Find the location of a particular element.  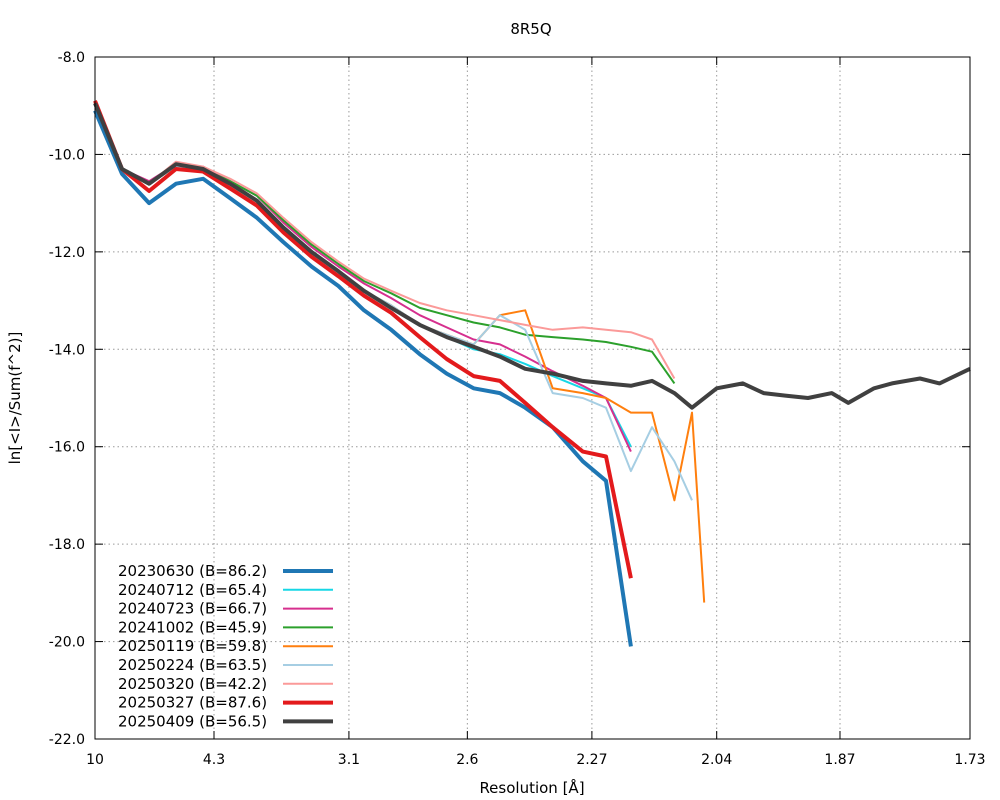

legend-label: 20230630 (B=86.2) is located at coordinates (192, 571).